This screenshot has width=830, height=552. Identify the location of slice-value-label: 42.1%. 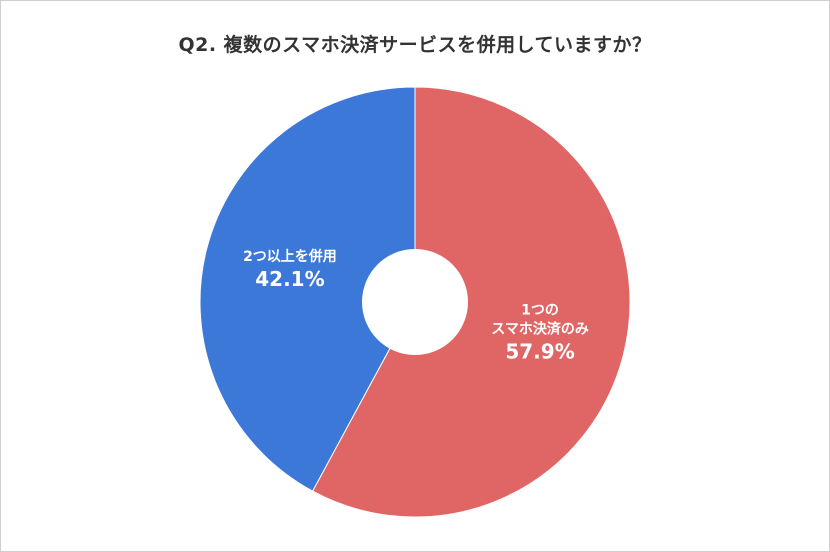
(289, 279).